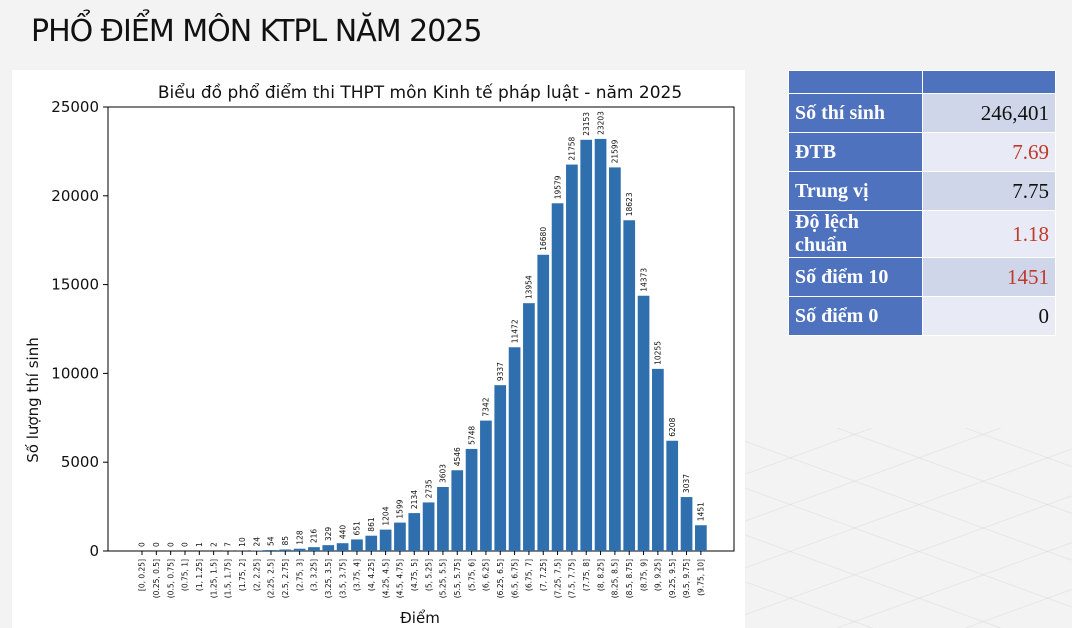 The height and width of the screenshot is (628, 1072). Describe the element at coordinates (988, 316) in the screenshot. I see `stats-value: 0` at that location.